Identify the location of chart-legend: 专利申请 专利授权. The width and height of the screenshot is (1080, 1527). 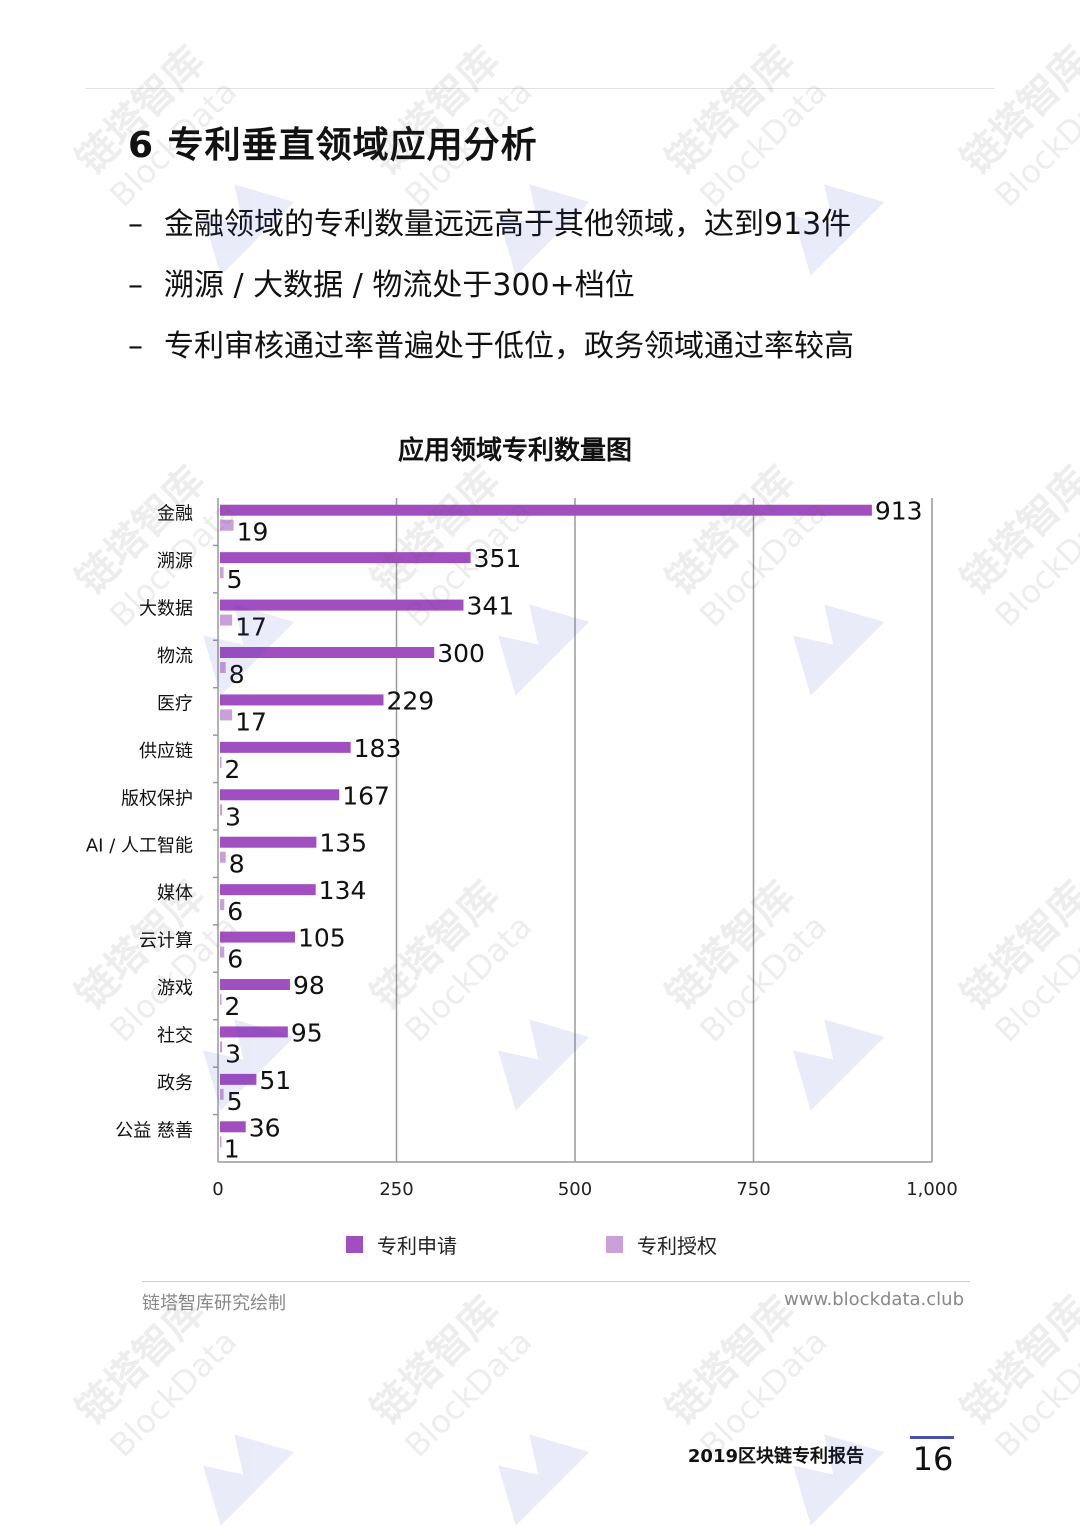
(540, 1244).